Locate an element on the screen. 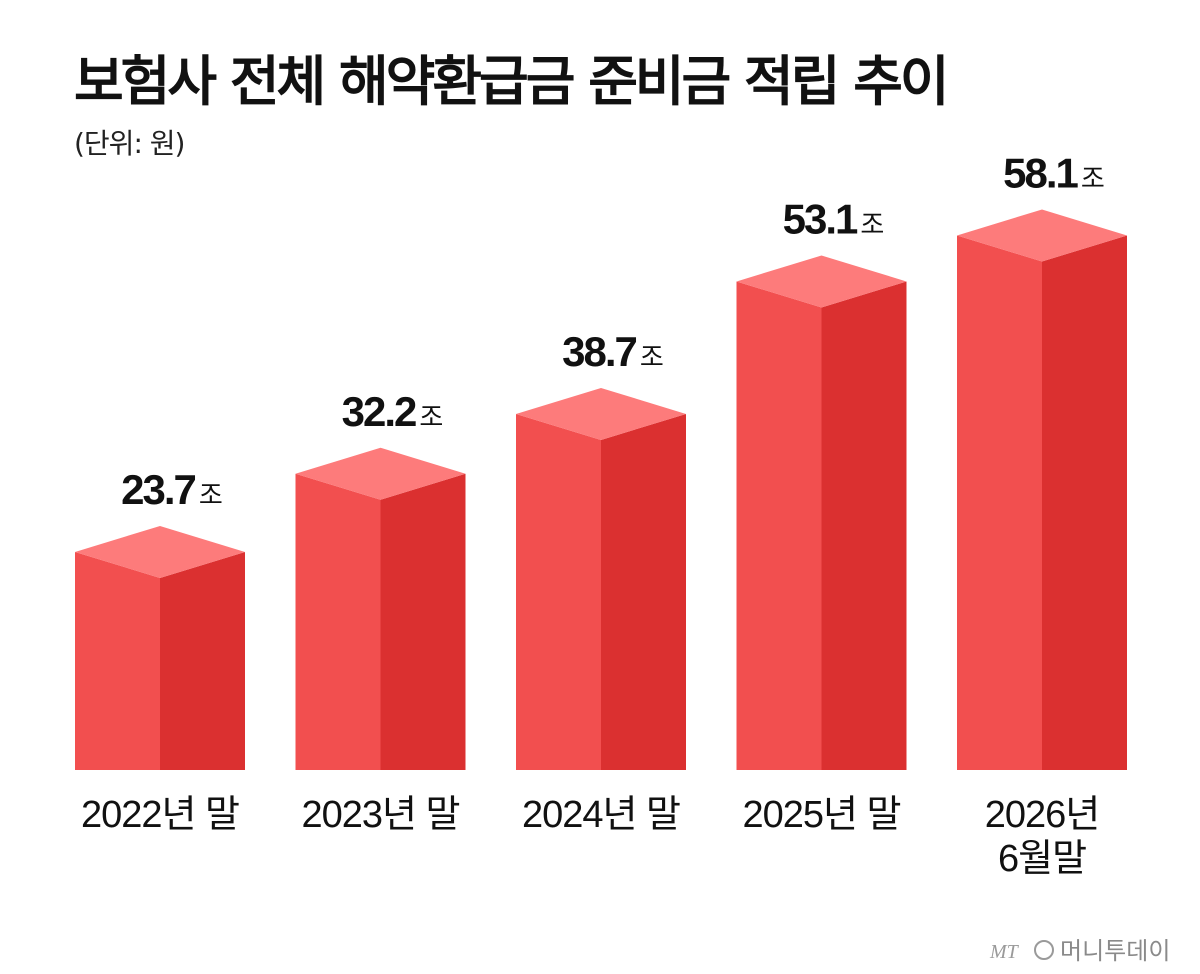 The width and height of the screenshot is (1200, 974). credit: MT 머니투데이 is located at coordinates (1079, 951).